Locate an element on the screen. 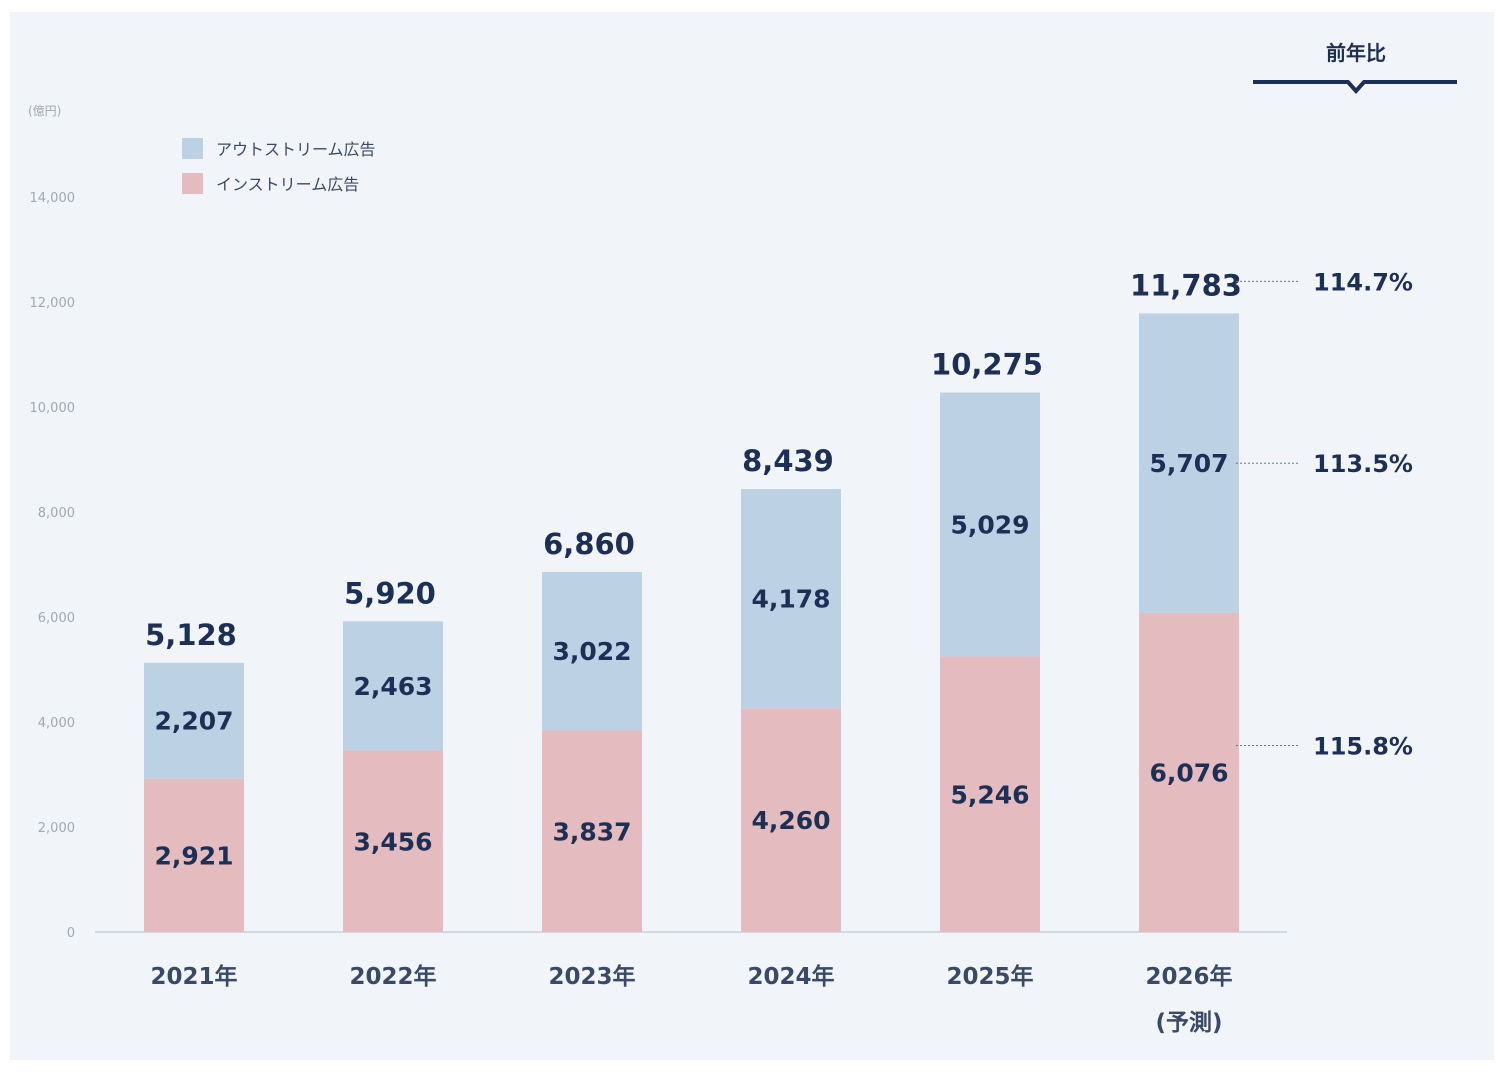  x-tick-label: 2024年 is located at coordinates (790, 976).